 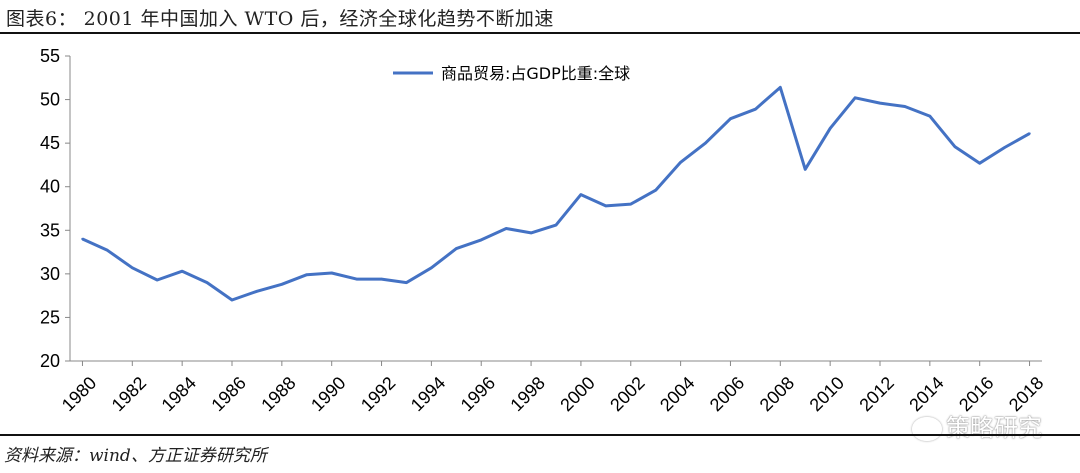 I want to click on legend: 商品贸易:占GDP比重:全球, so click(x=511, y=73).